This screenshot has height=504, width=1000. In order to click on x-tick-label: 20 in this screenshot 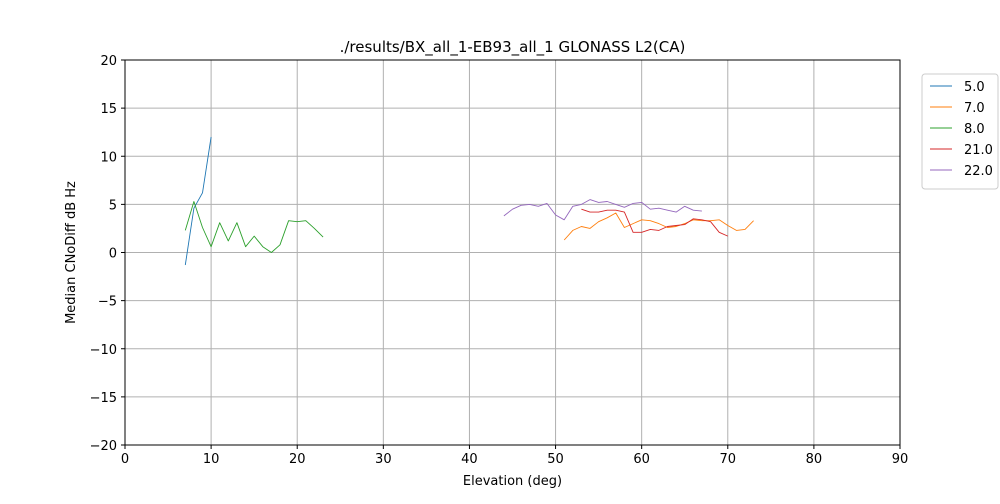, I will do `click(297, 459)`.